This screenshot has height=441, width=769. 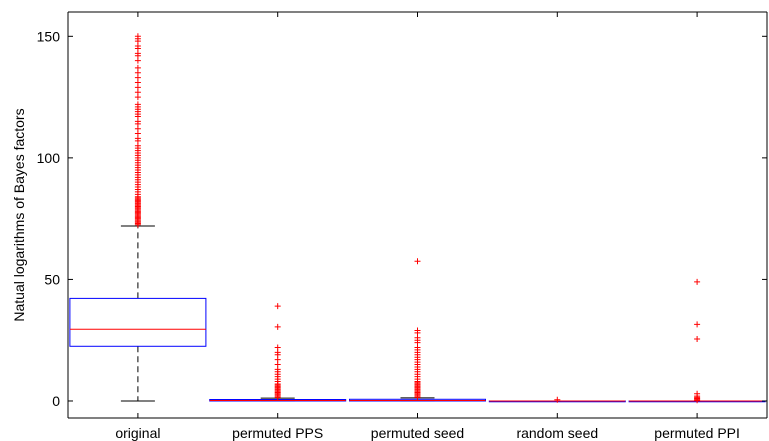 I want to click on y-tick-label: 100, so click(x=49, y=158).